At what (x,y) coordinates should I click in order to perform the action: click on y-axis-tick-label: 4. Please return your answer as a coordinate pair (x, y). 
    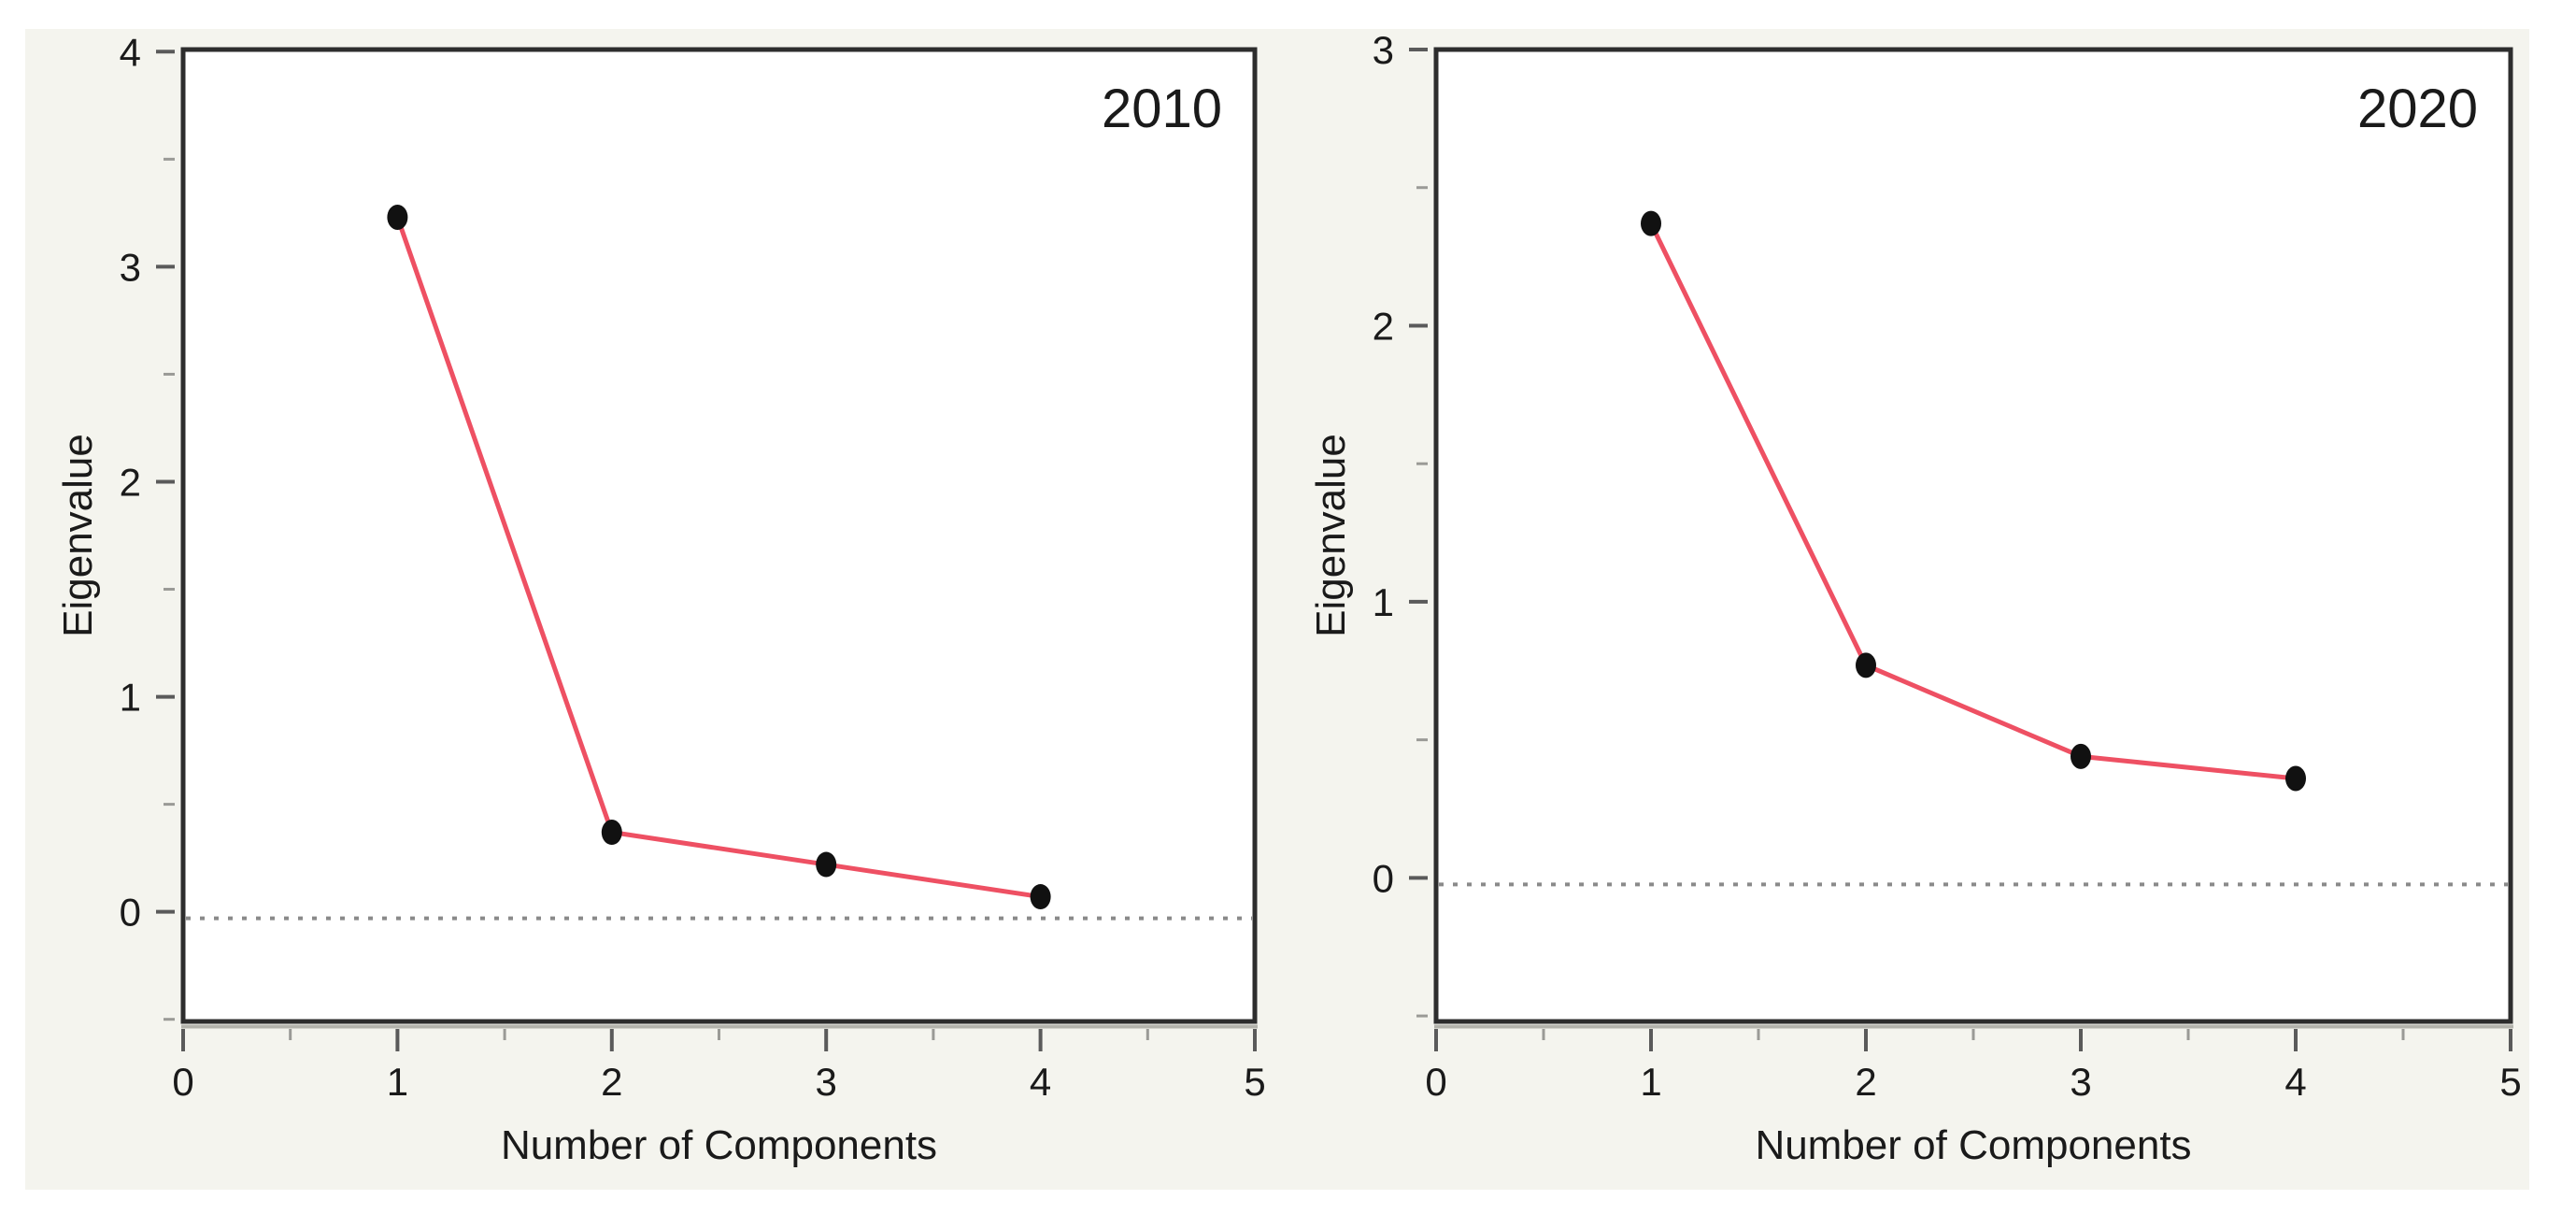
    Looking at the image, I should click on (131, 52).